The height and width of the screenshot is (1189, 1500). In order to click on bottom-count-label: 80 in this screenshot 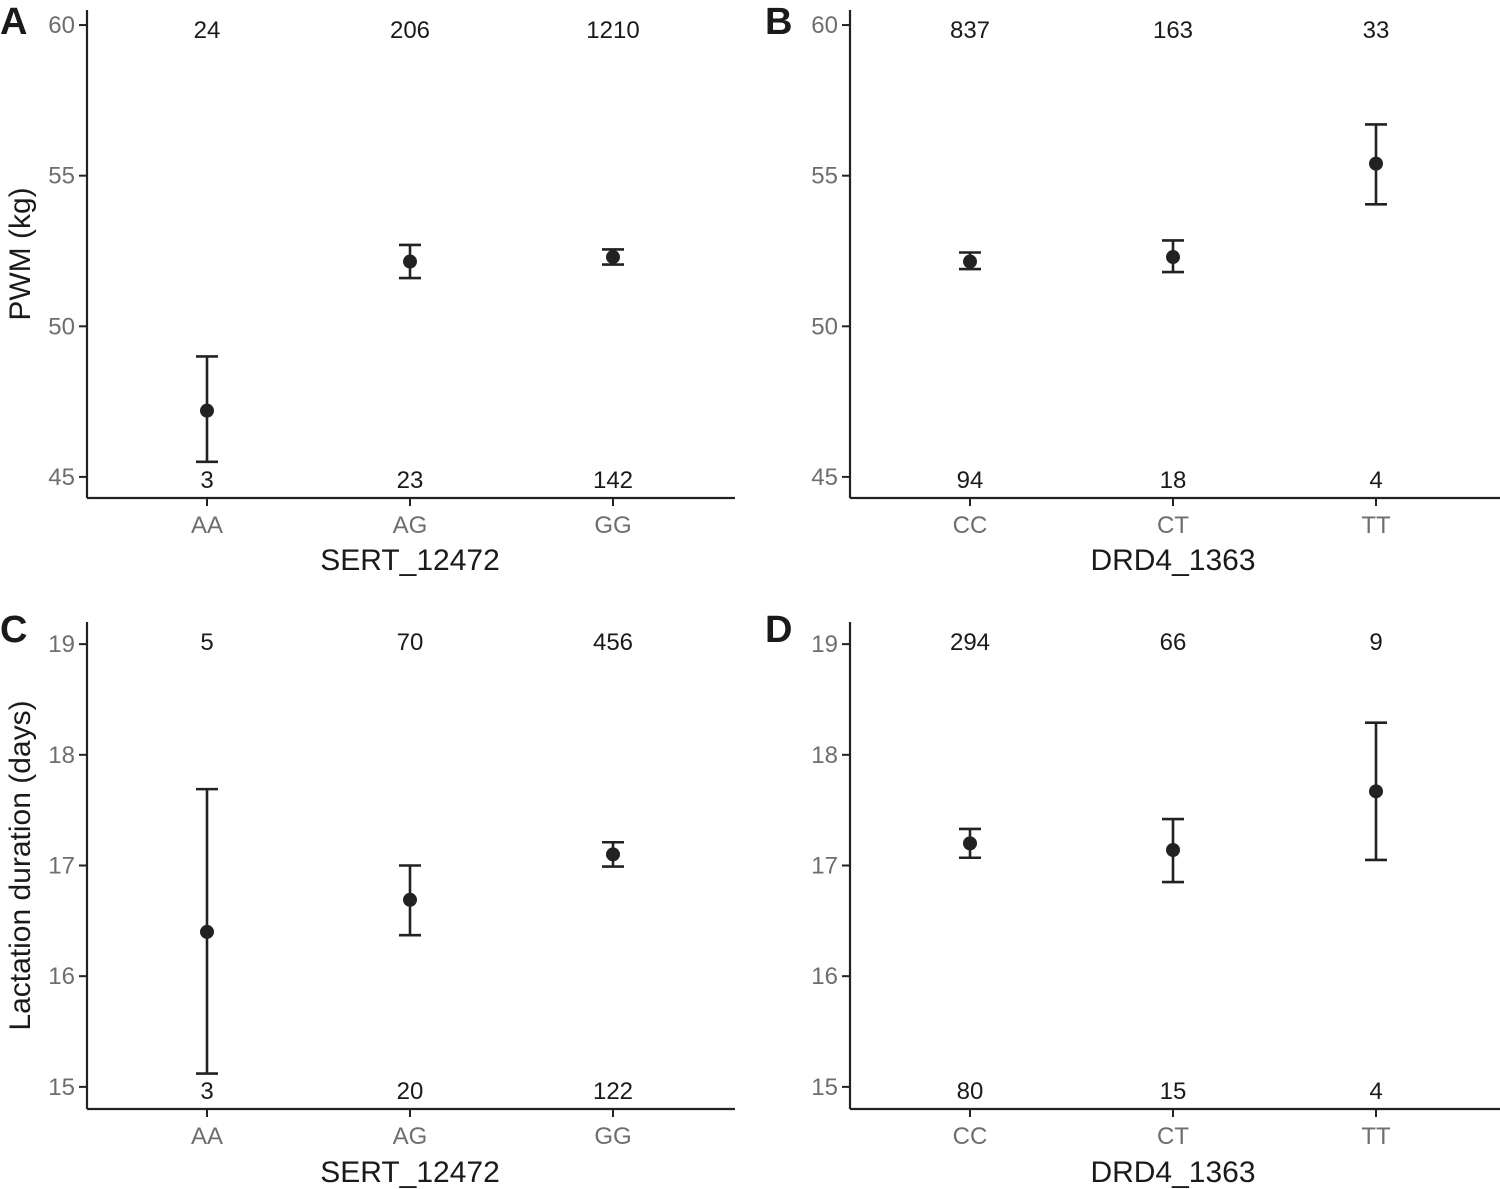, I will do `click(970, 1091)`.